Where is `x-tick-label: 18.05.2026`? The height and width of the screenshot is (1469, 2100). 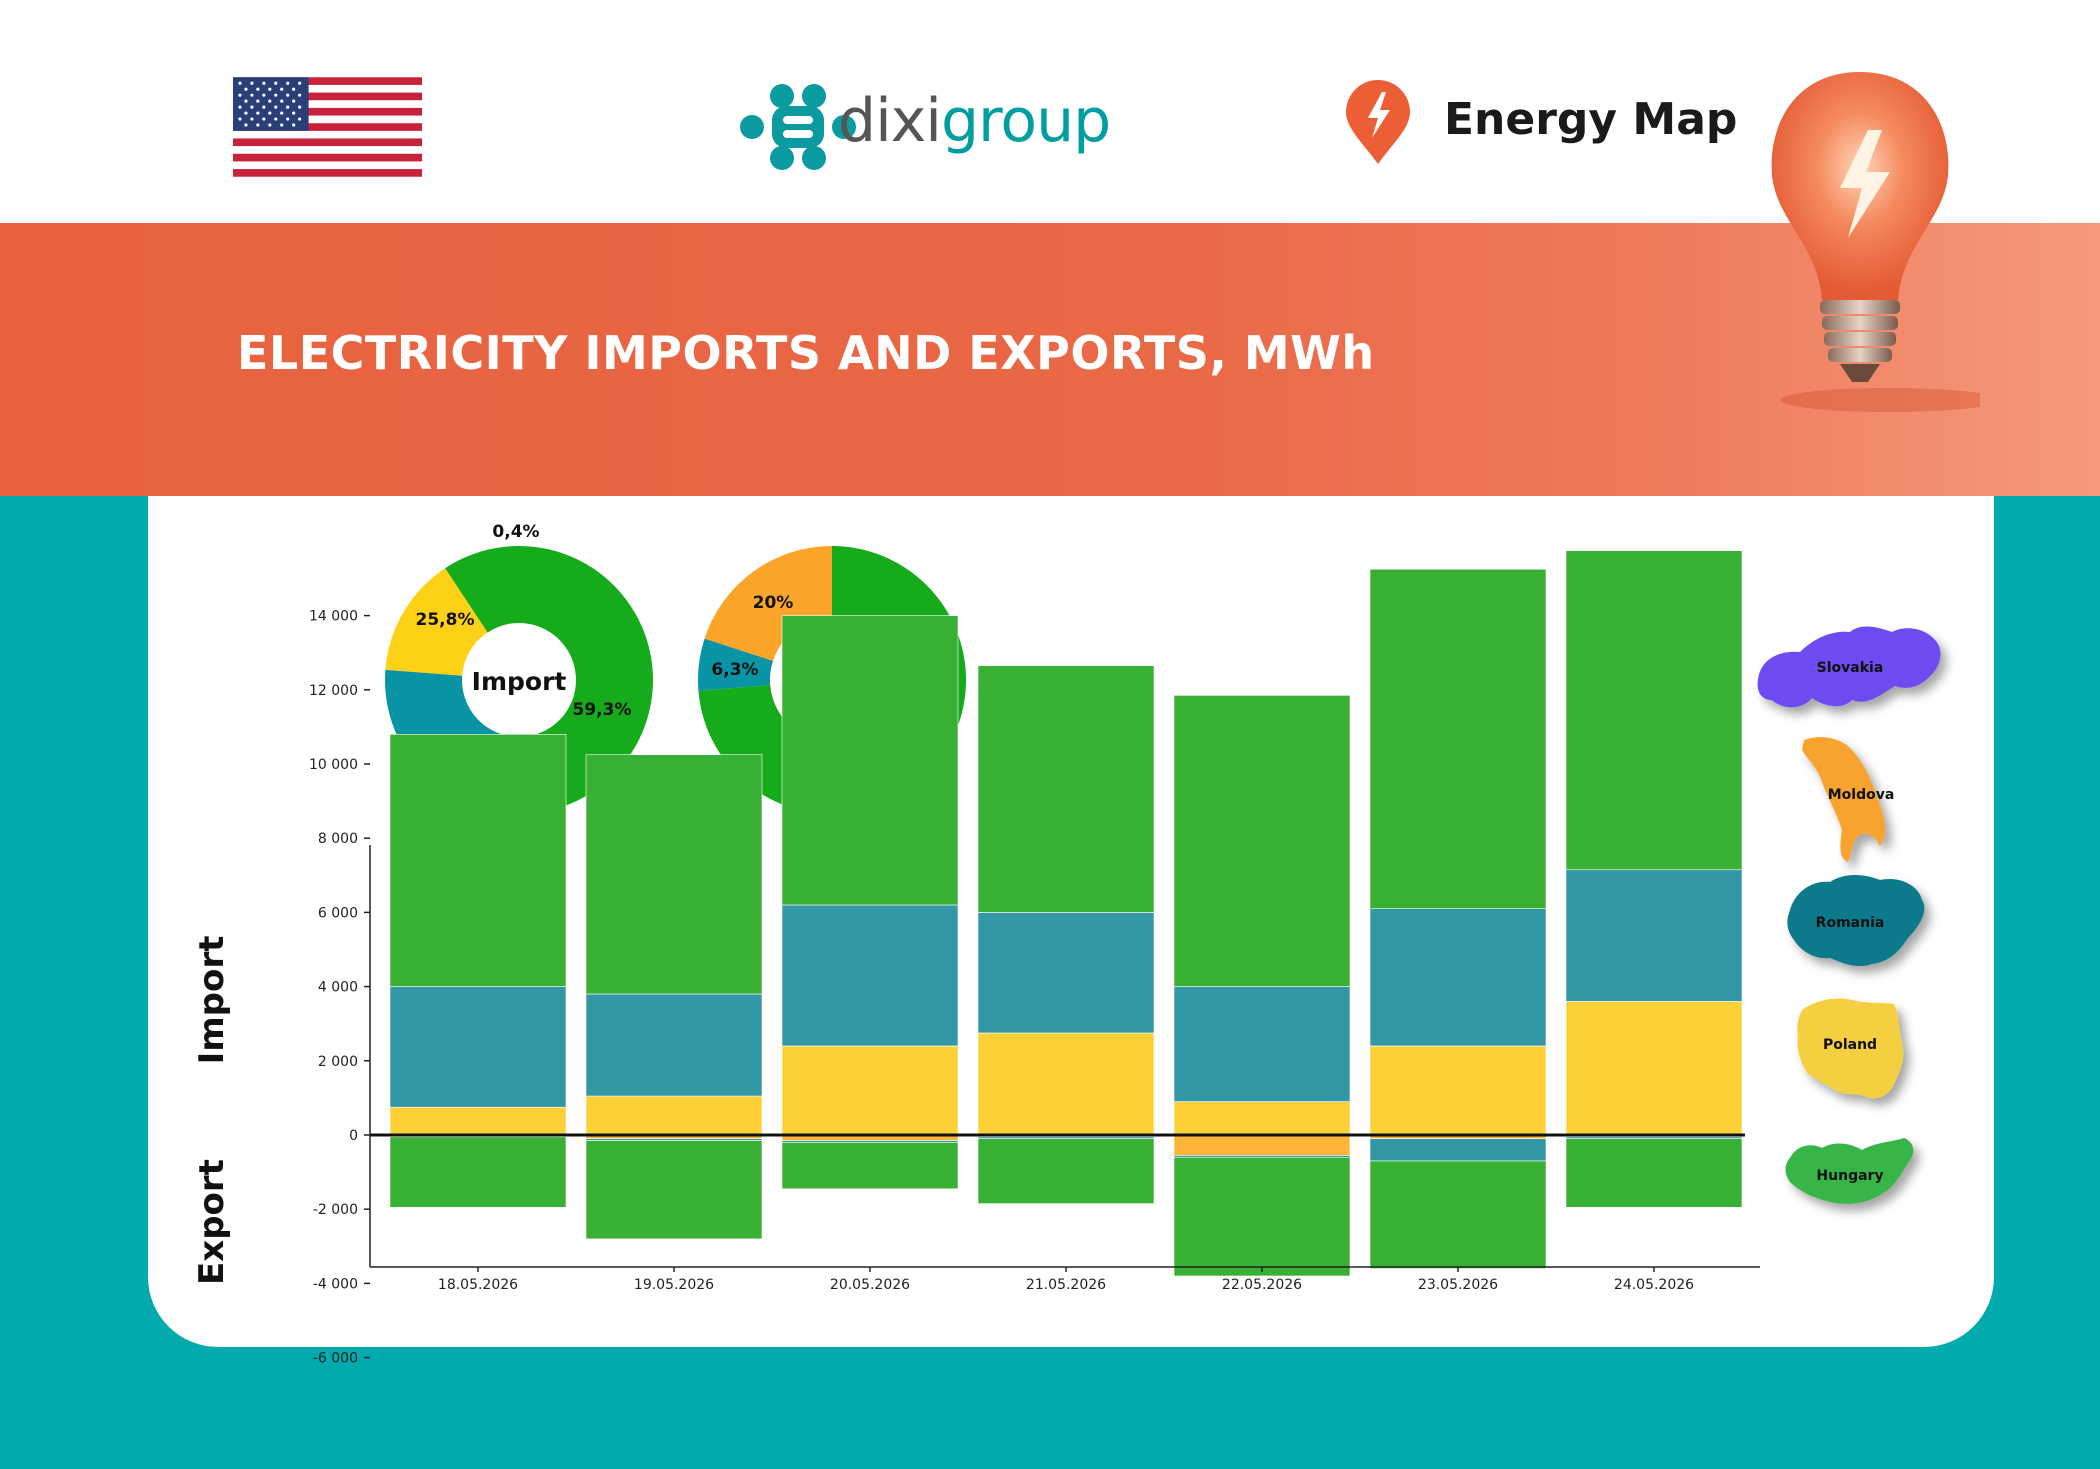
x-tick-label: 18.05.2026 is located at coordinates (478, 1285).